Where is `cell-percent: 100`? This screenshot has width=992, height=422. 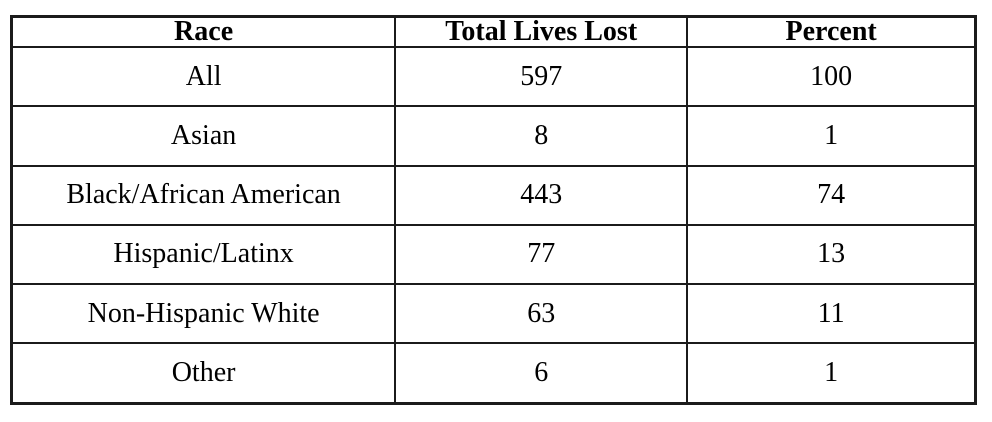
cell-percent: 100 is located at coordinates (831, 76).